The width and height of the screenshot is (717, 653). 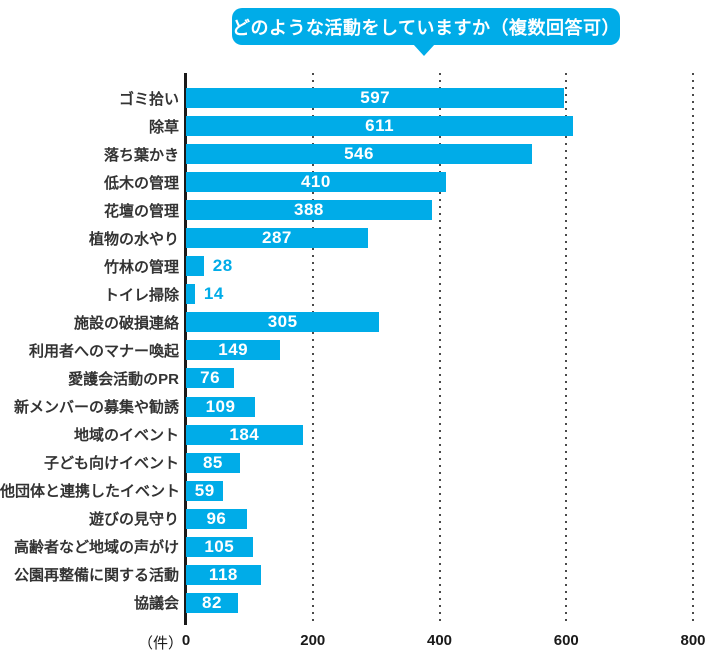 I want to click on bar: 597, so click(x=375, y=98).